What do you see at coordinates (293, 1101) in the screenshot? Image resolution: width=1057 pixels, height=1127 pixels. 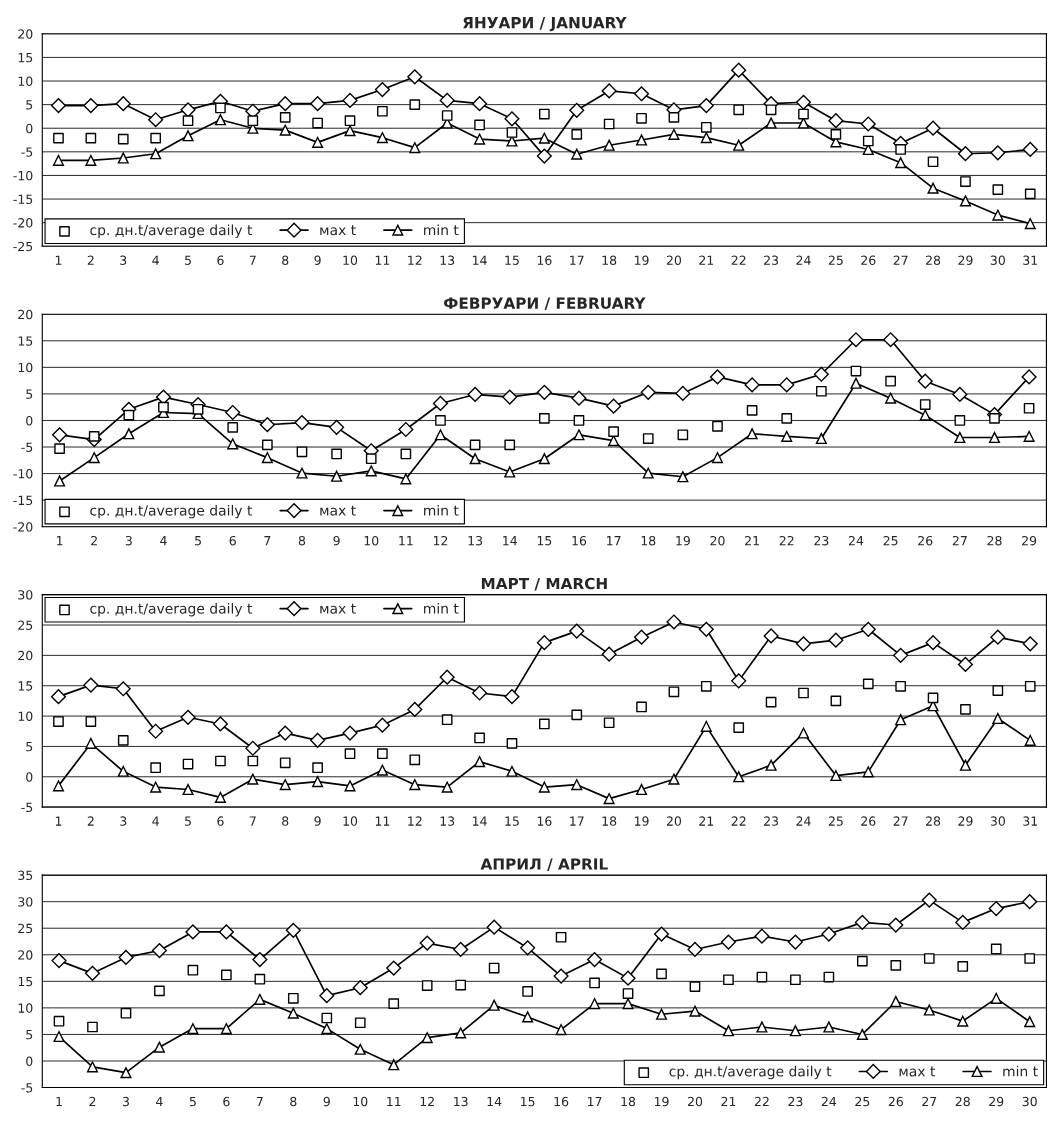 I see `x-tick-label: 8` at bounding box center [293, 1101].